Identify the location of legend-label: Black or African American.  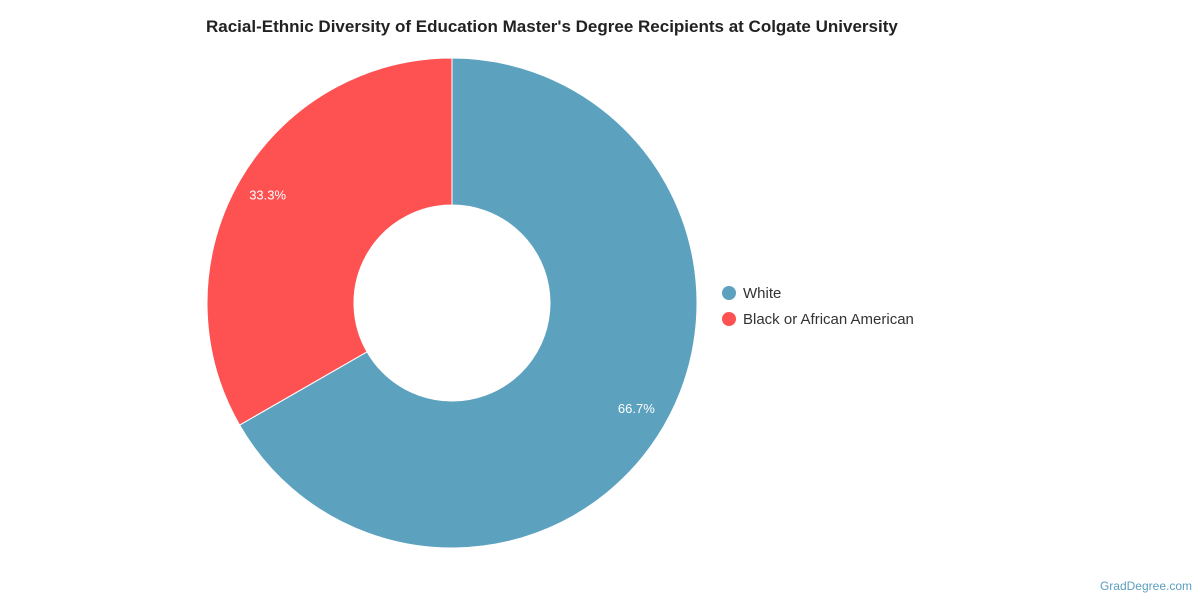
(828, 319).